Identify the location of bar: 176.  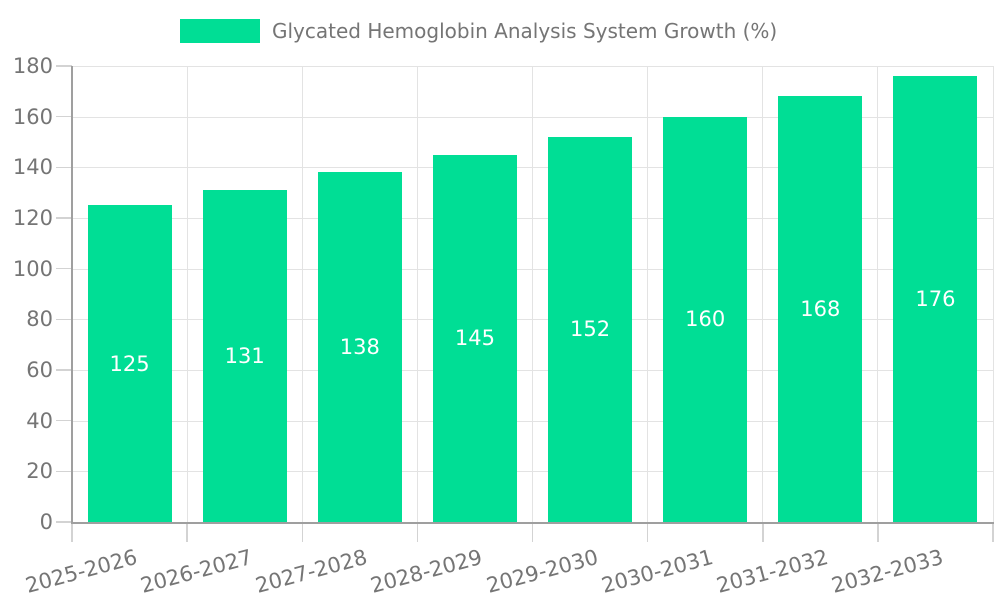
(935, 299).